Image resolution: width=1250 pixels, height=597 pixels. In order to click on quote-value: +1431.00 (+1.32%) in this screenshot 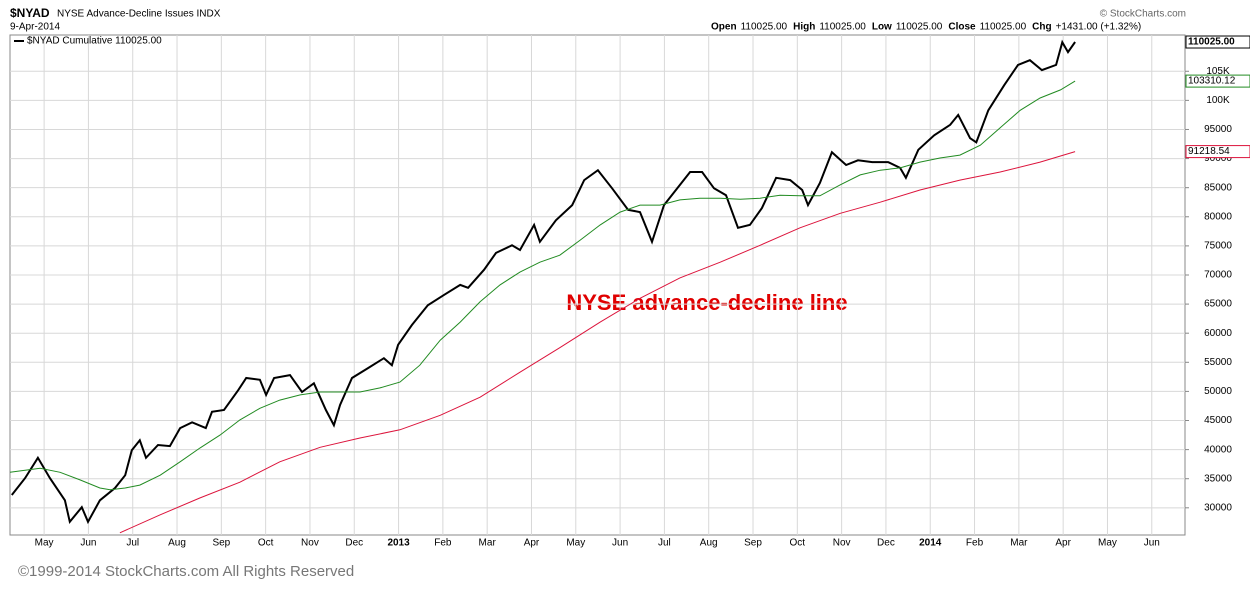, I will do `click(1099, 27)`.